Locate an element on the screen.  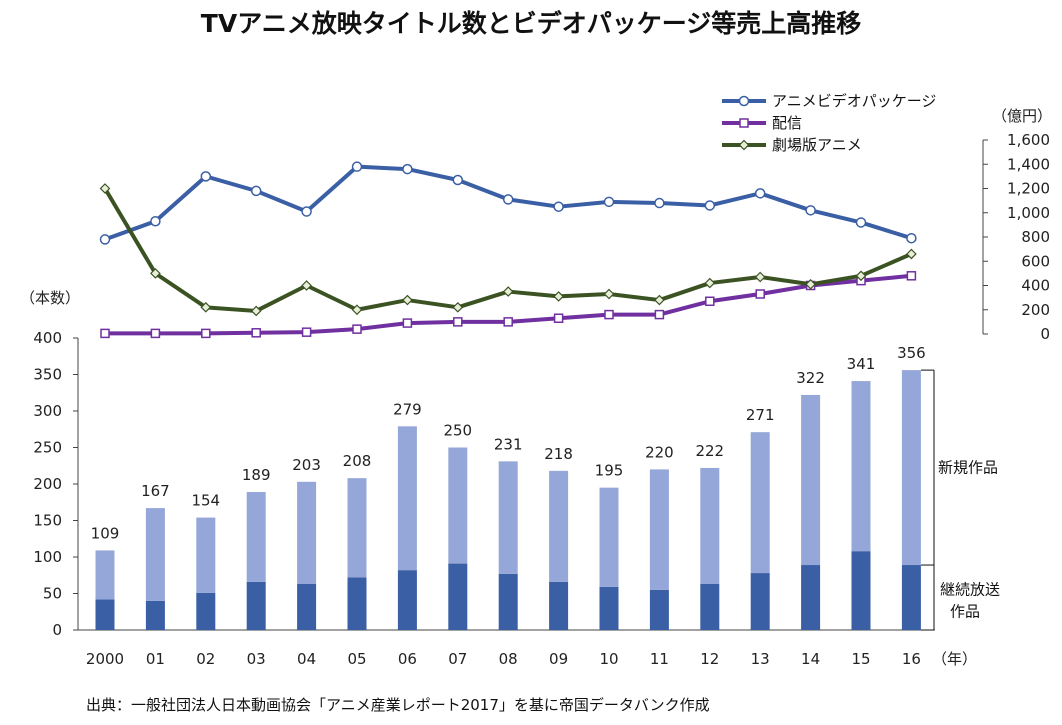
line-y-tick-label: 200 is located at coordinates (1035, 310).